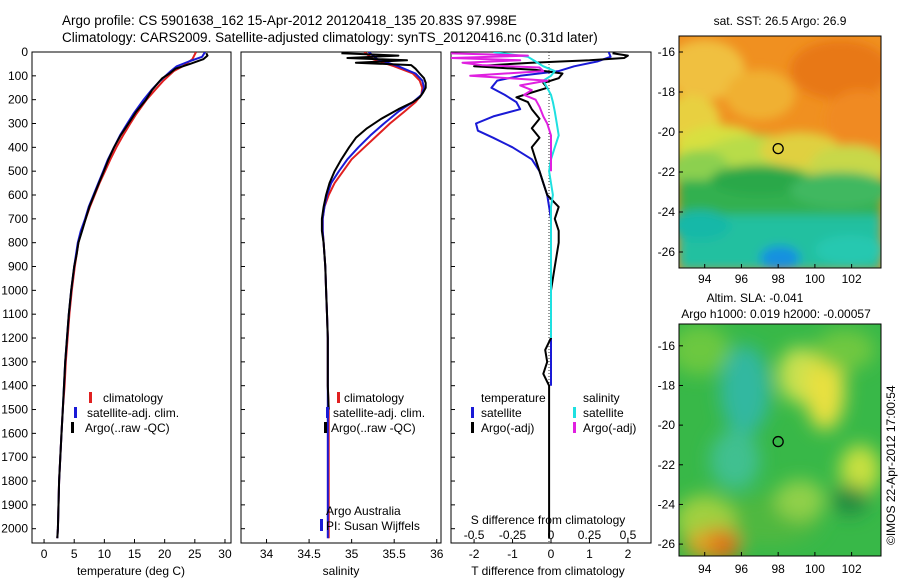 Image resolution: width=900 pixels, height=580 pixels. I want to click on salinity-series, so click(373, 295).